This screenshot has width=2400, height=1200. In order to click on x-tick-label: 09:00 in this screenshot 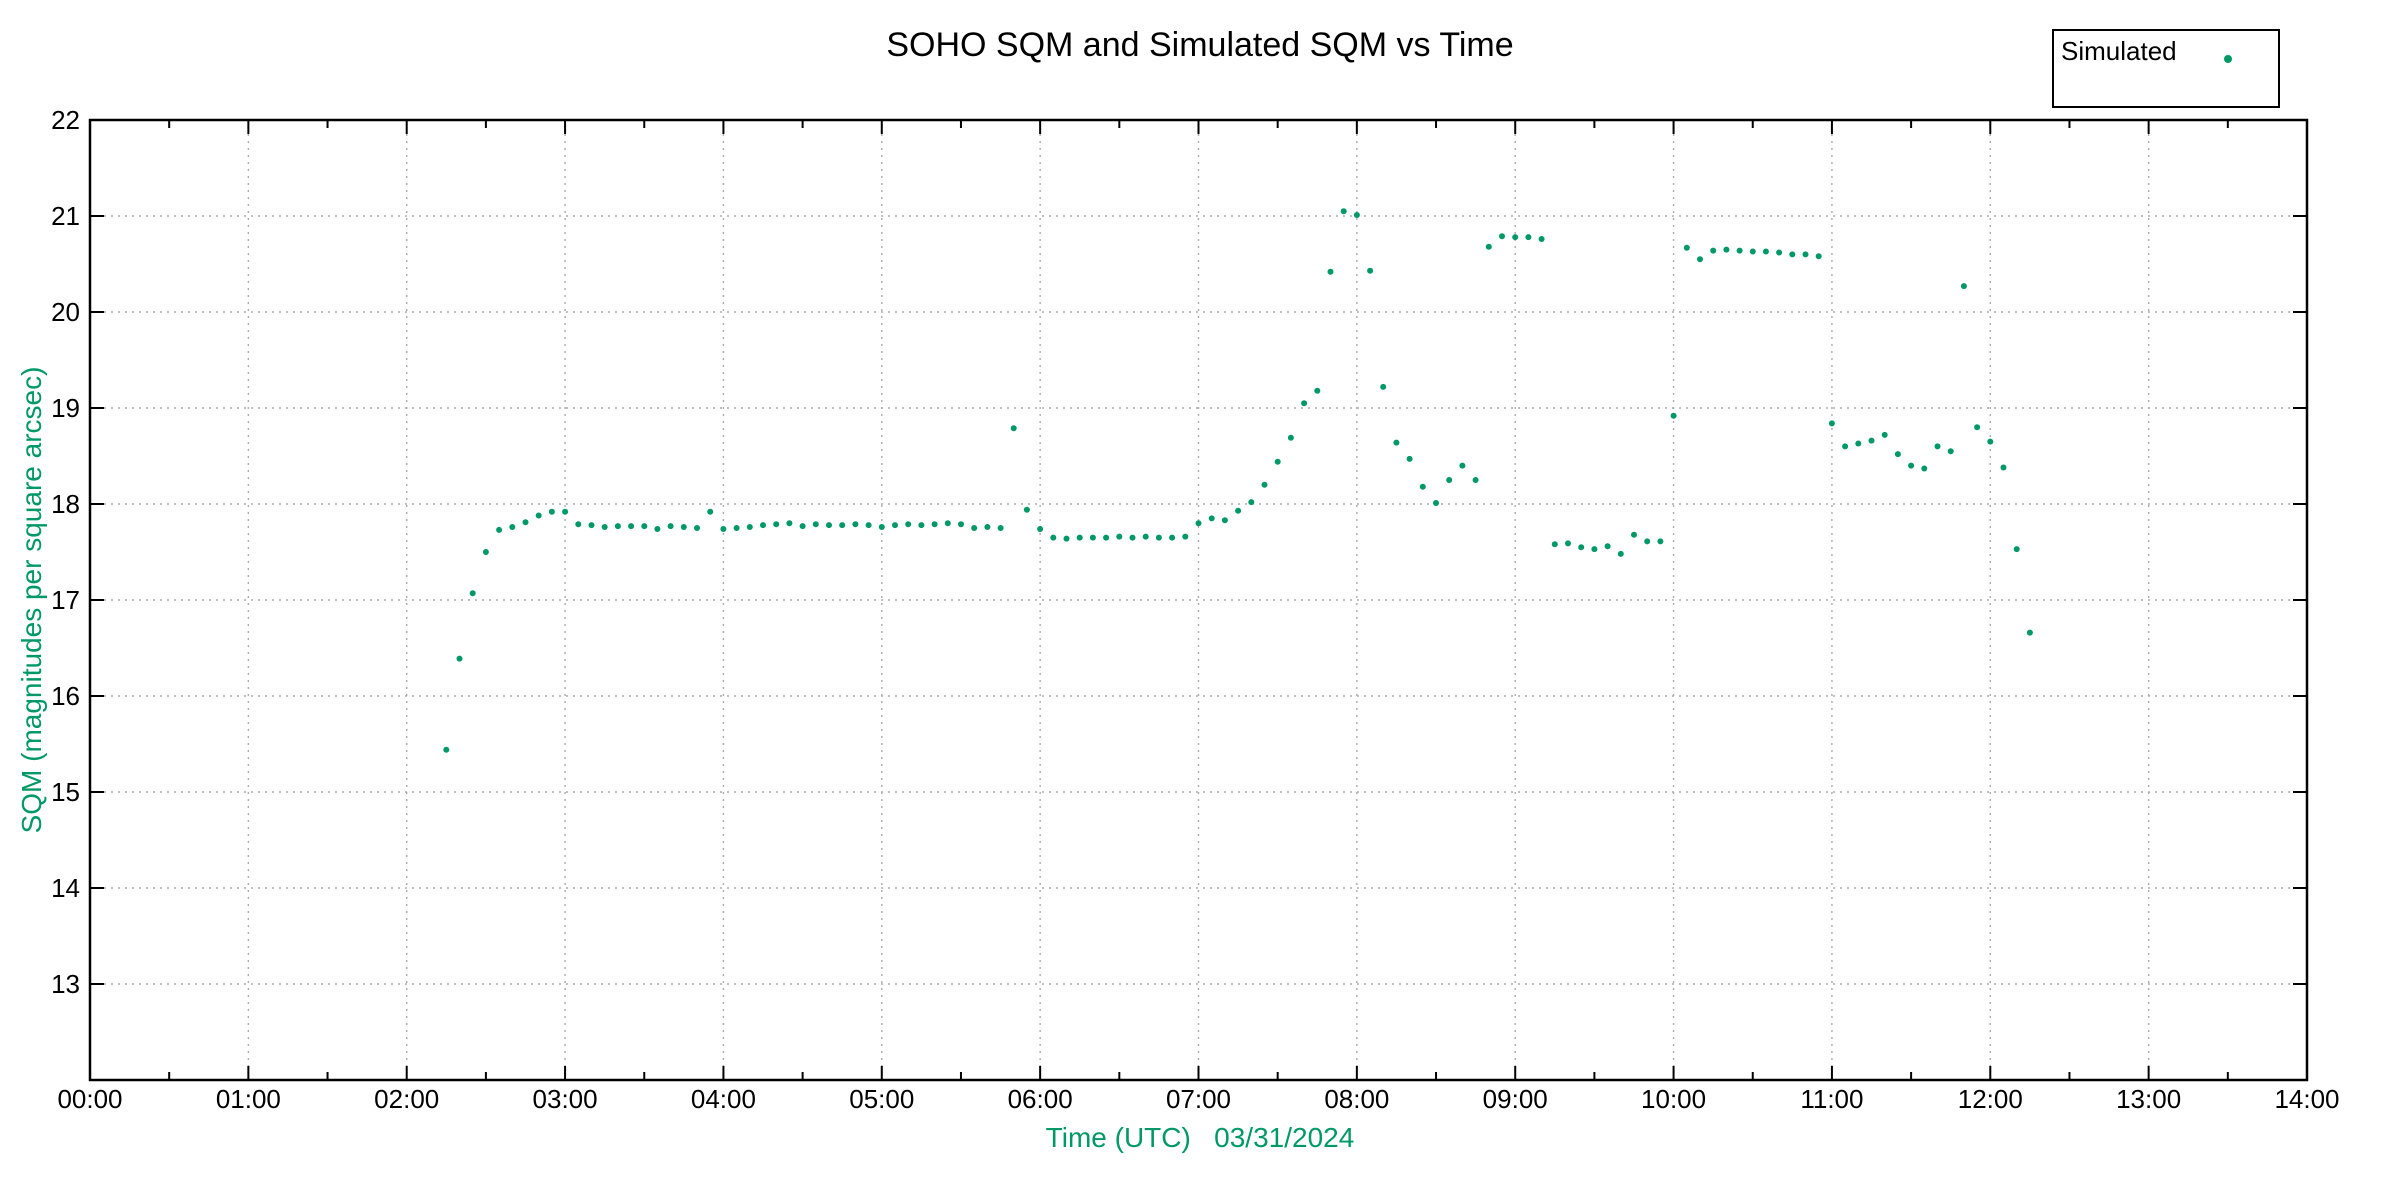, I will do `click(1515, 1099)`.